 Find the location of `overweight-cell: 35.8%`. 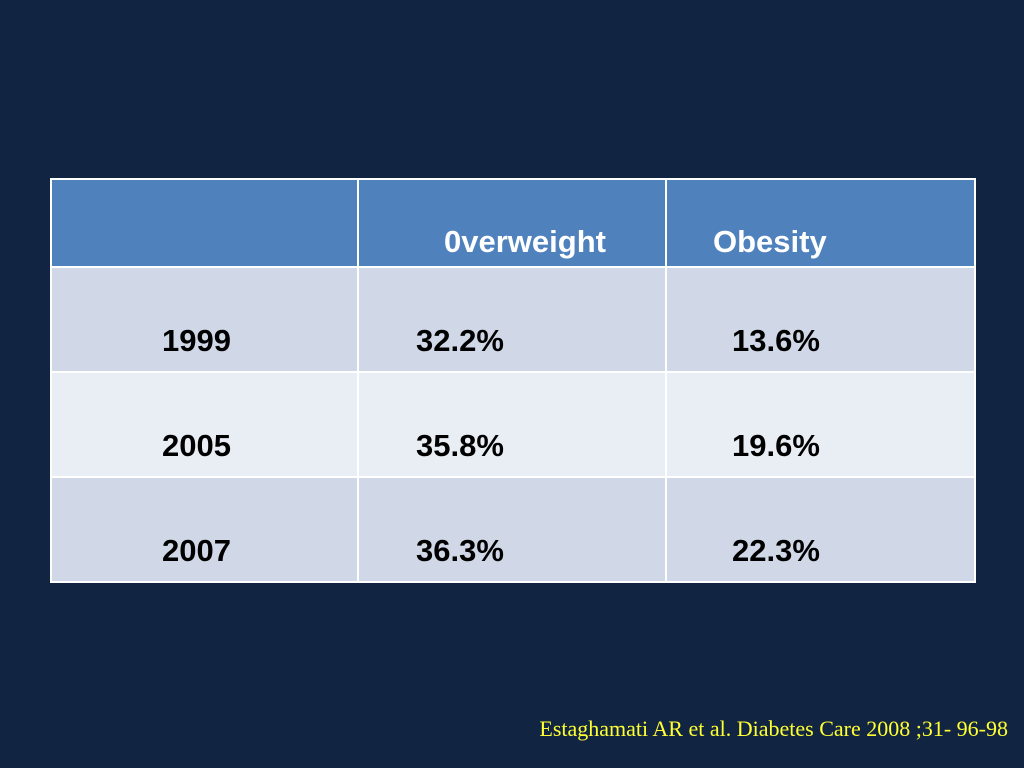

overweight-cell: 35.8% is located at coordinates (512, 424).